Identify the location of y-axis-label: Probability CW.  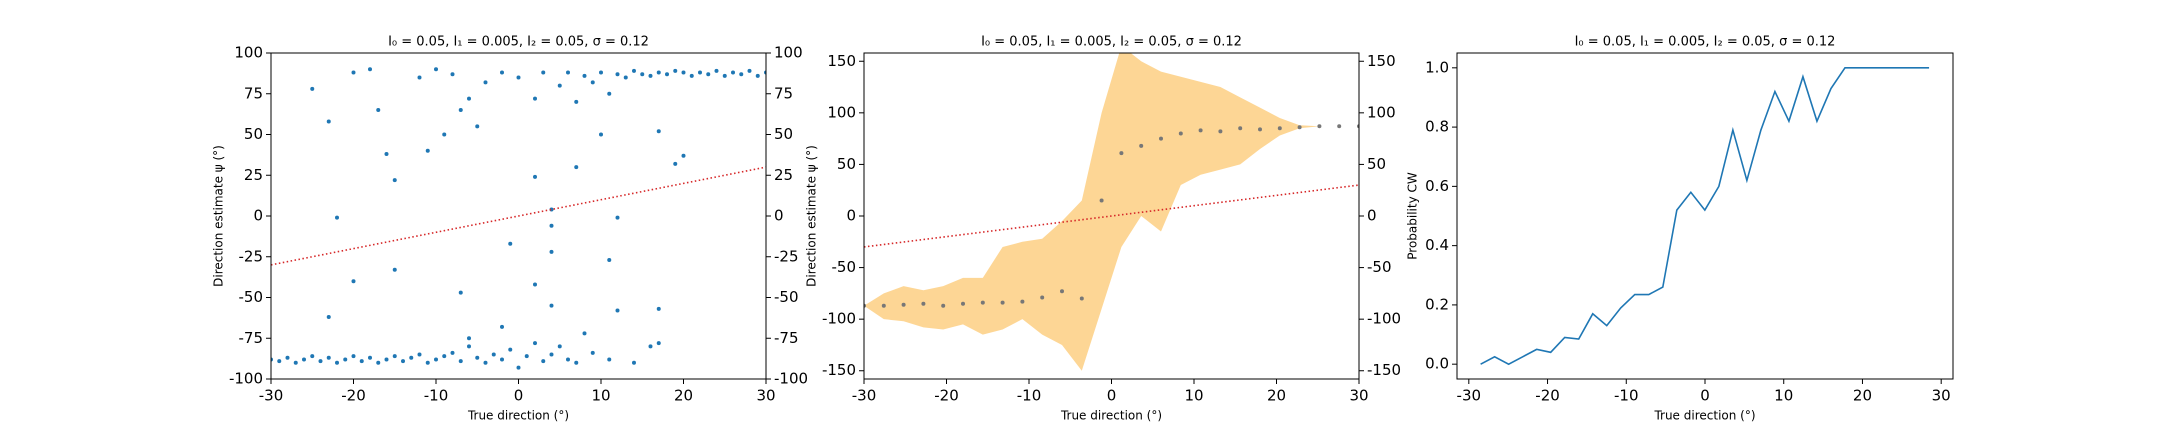
(1413, 216).